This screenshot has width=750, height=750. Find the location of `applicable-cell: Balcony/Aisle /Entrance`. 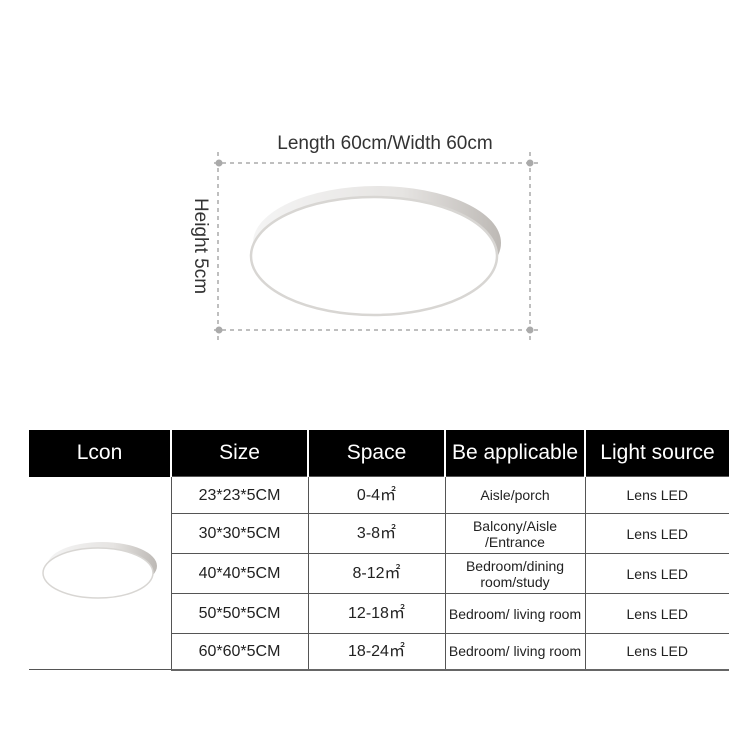

applicable-cell: Balcony/Aisle /Entrance is located at coordinates (515, 533).